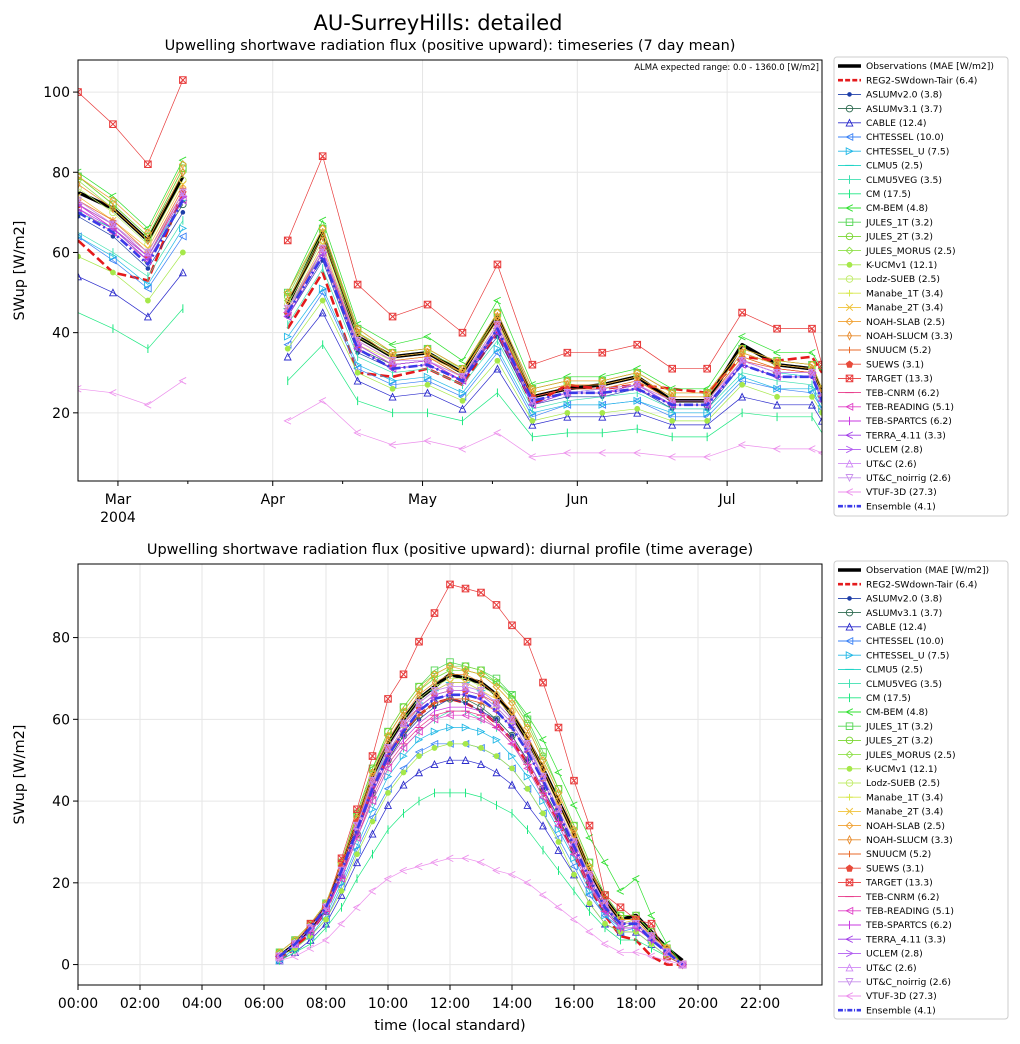 This screenshot has height=1044, width=1020. Describe the element at coordinates (61, 253) in the screenshot. I see `y-tick-label: 60` at that location.